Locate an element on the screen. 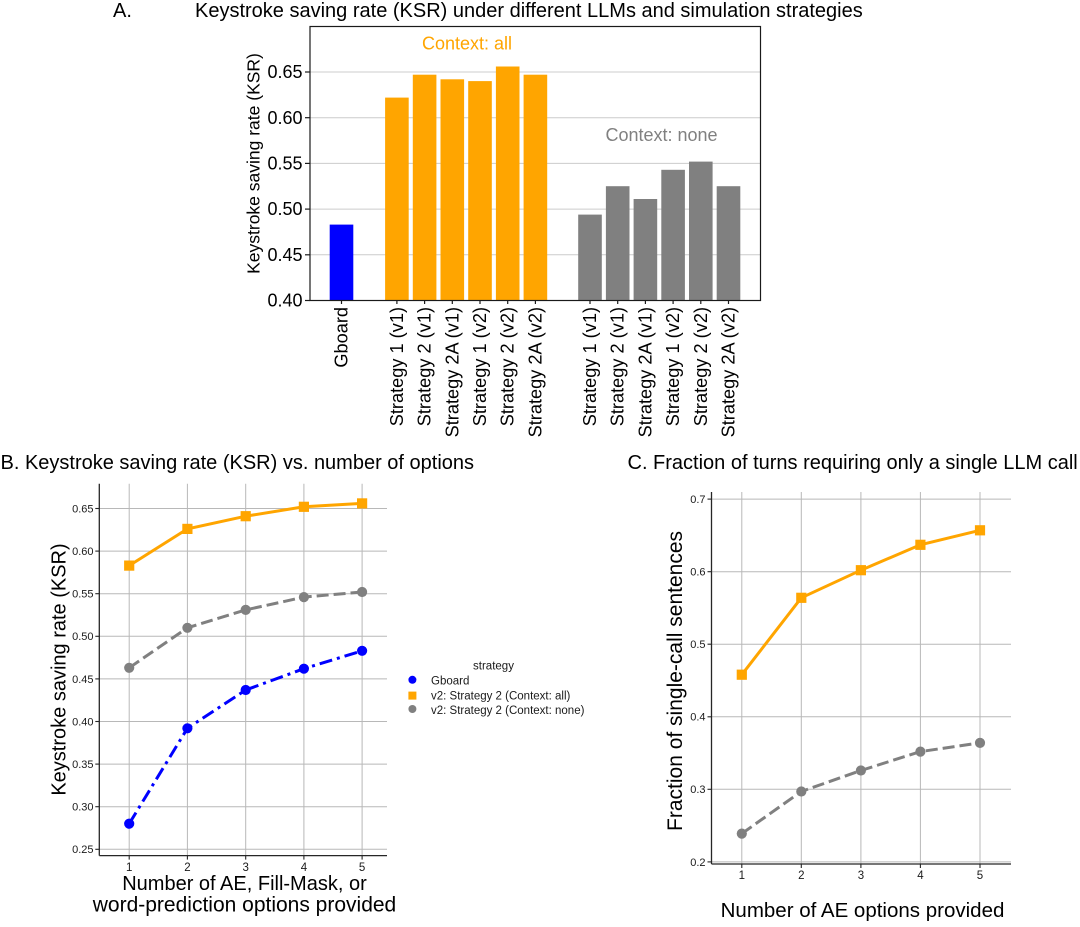  svg-text:word-prediction options provid: word-prediction options provided is located at coordinates (244, 904).